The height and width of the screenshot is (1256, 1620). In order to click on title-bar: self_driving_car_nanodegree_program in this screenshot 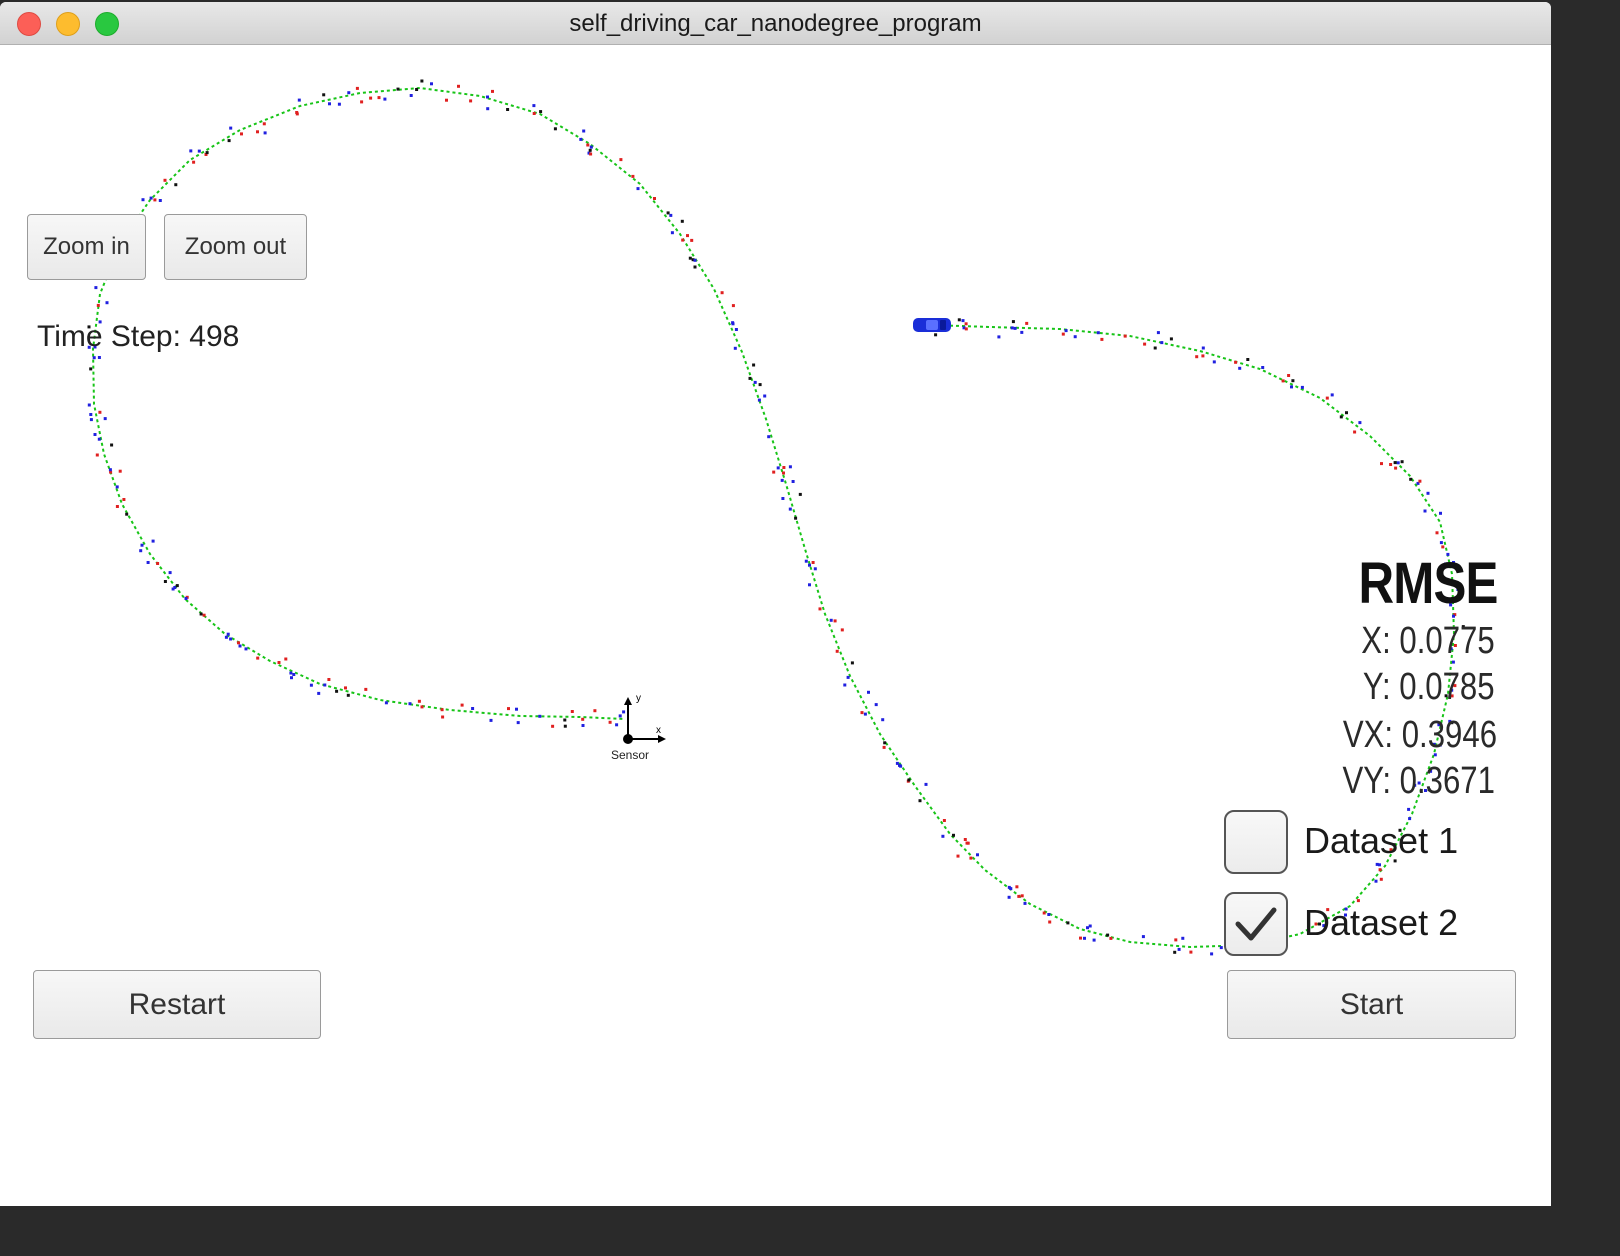, I will do `click(775, 23)`.